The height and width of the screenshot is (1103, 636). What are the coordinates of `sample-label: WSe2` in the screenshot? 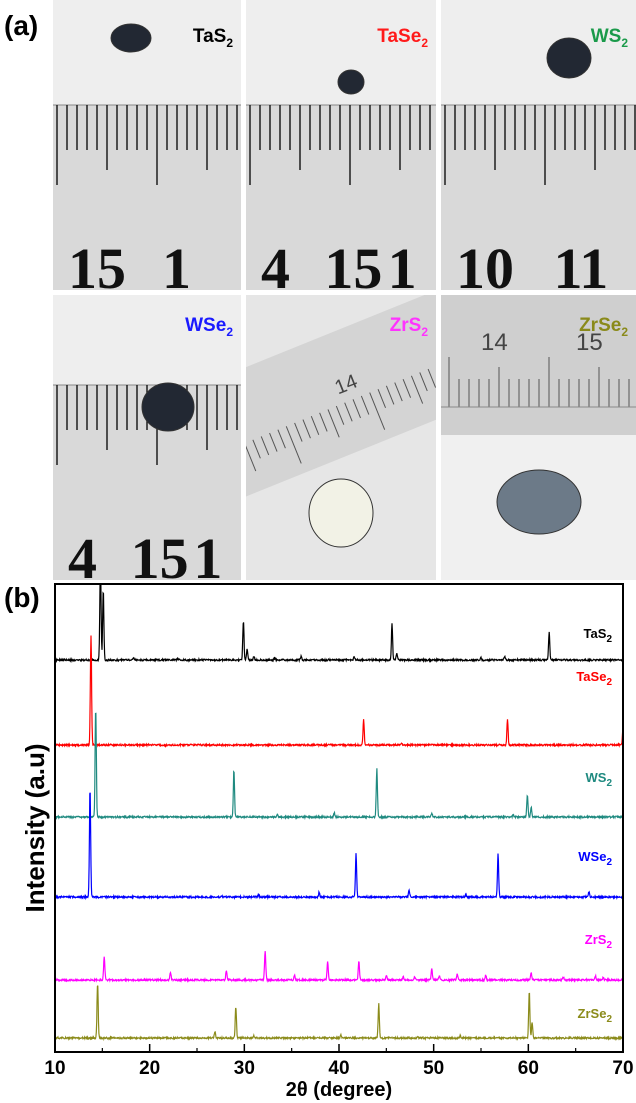 It's located at (209, 327).